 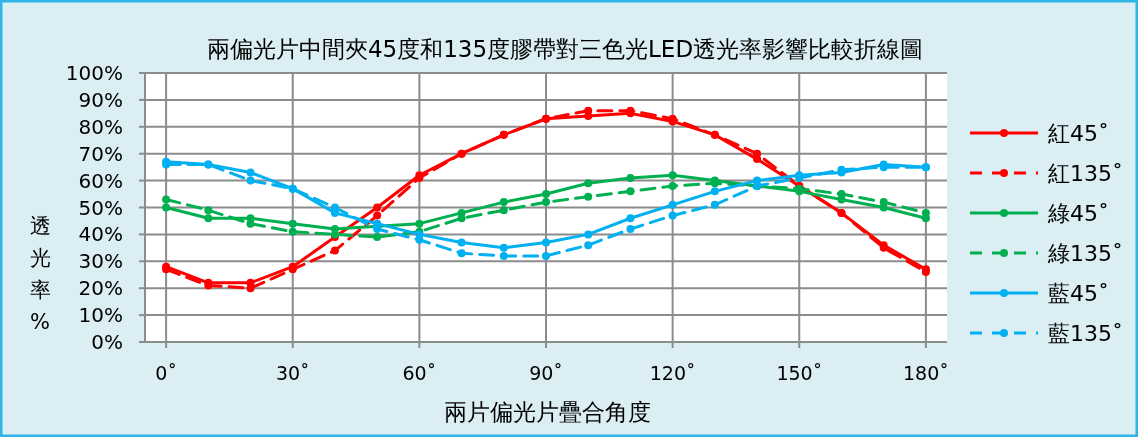 I want to click on y-tick-label: 100%, so click(x=94, y=73).